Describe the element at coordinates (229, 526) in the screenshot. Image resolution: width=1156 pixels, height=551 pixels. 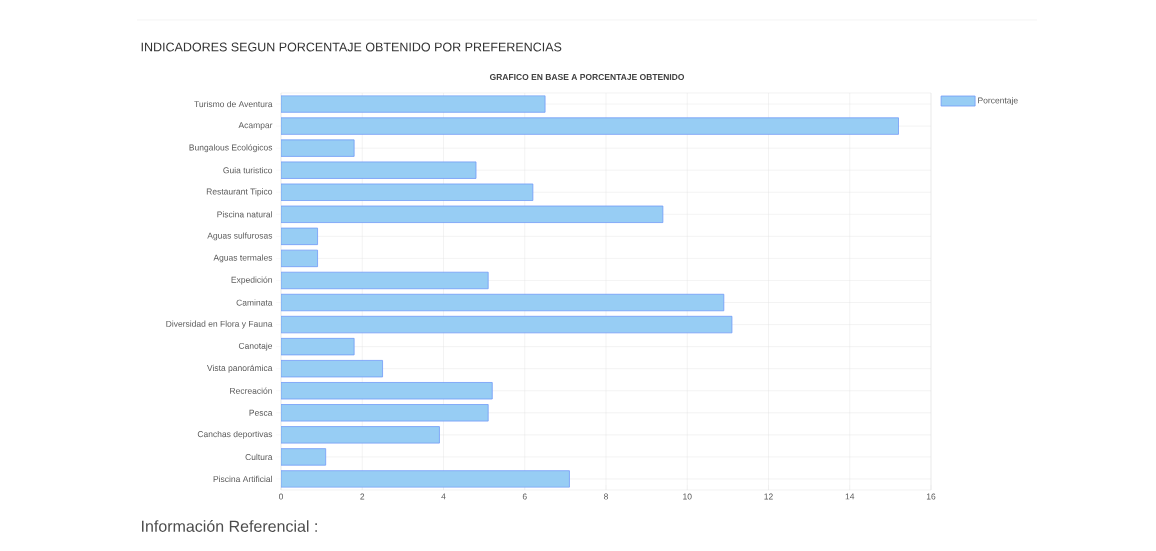
I see `text: Información Referencial :` at that location.